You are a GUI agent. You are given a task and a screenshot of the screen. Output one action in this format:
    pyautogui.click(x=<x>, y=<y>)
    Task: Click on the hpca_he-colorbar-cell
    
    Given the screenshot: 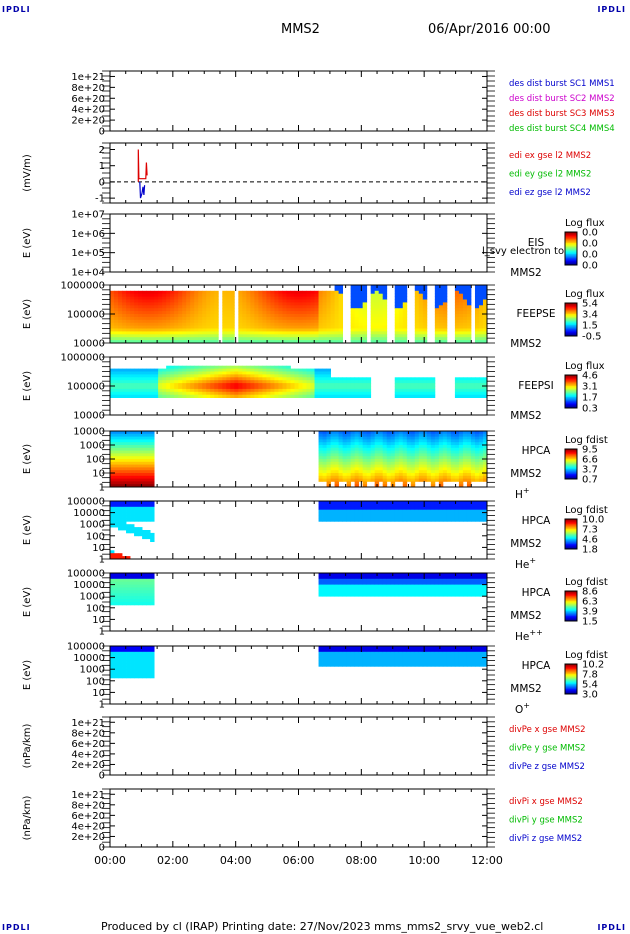 What is the action you would take?
    pyautogui.click(x=571, y=540)
    